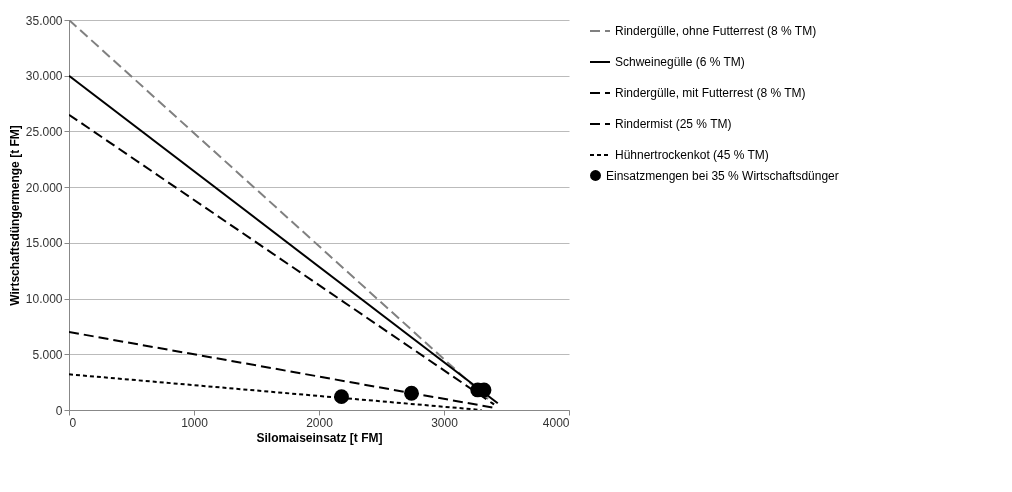  I want to click on x-tick-label: 1000, so click(195, 422).